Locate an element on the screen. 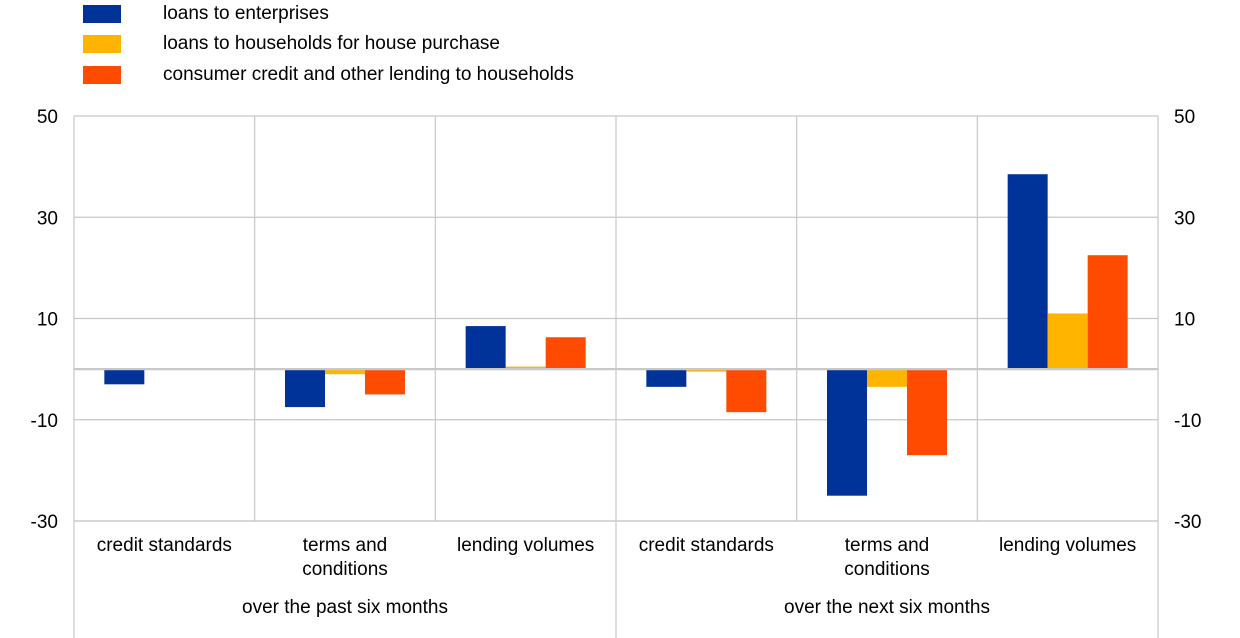 This screenshot has height=638, width=1240. y-tick-label-left: -10 is located at coordinates (44, 421).